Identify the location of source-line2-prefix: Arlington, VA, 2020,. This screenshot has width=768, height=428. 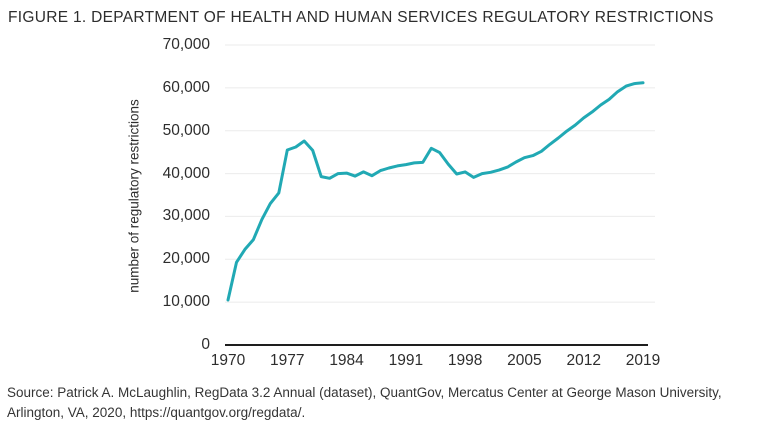
(68, 412).